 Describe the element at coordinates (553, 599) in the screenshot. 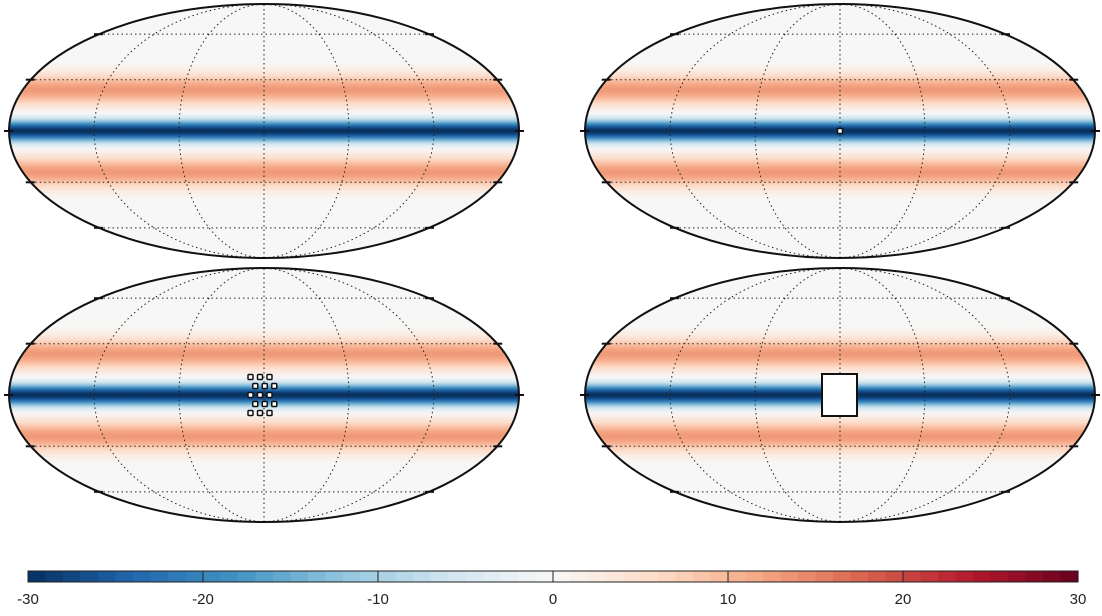

I see `colorbar-tick-label: 0` at that location.